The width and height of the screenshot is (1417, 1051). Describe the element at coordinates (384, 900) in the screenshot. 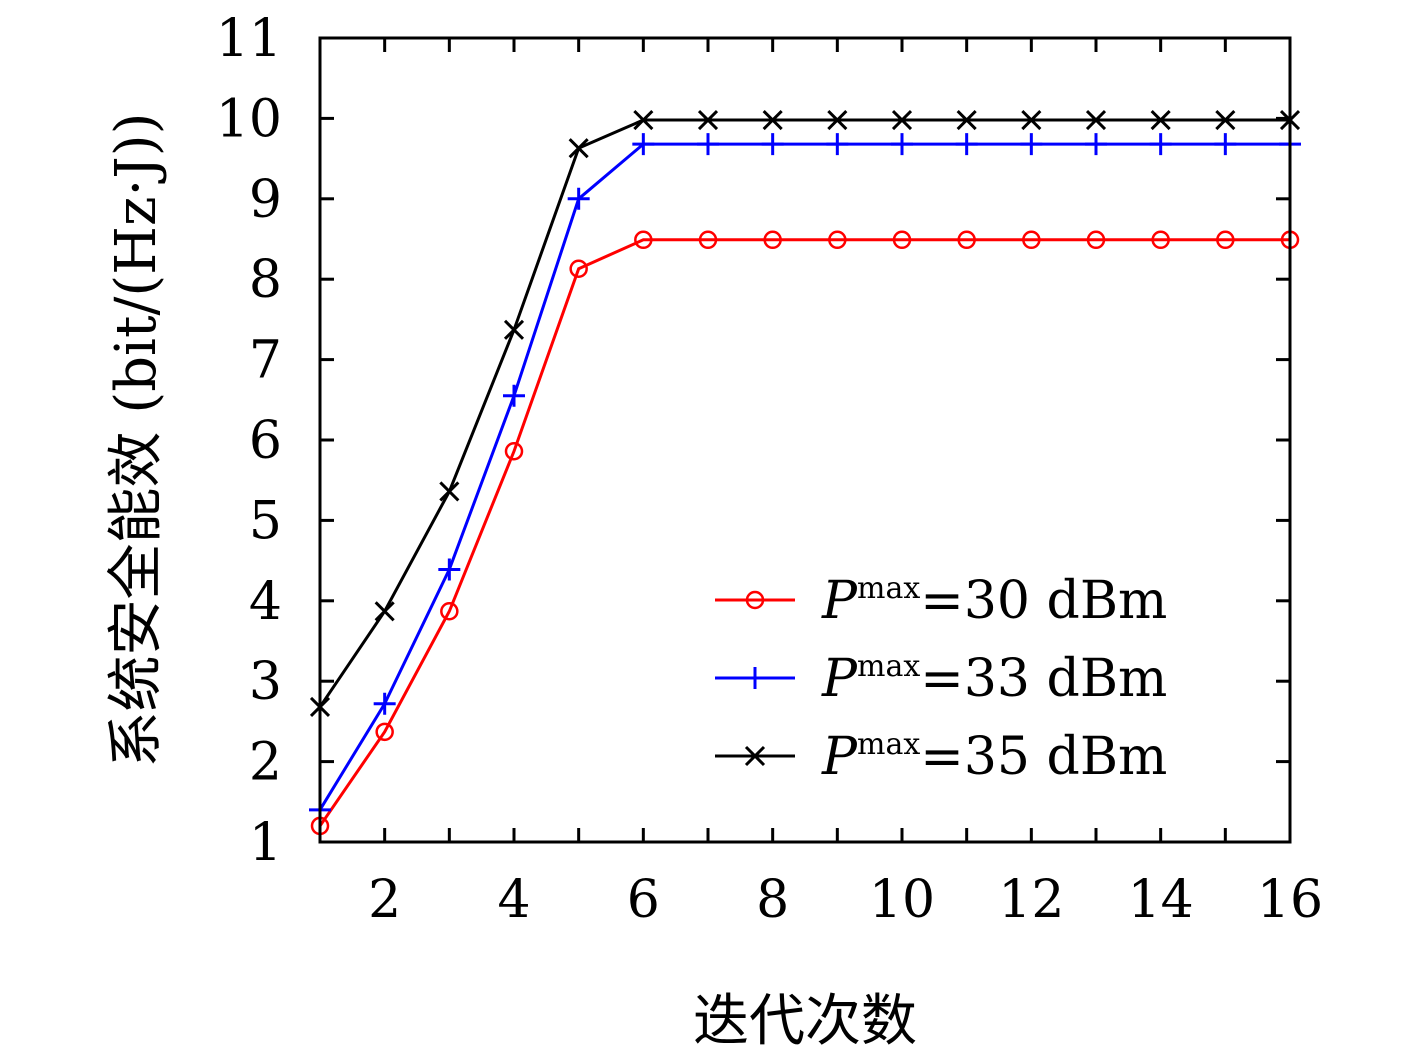

I see `x-tick-label: 2` at that location.